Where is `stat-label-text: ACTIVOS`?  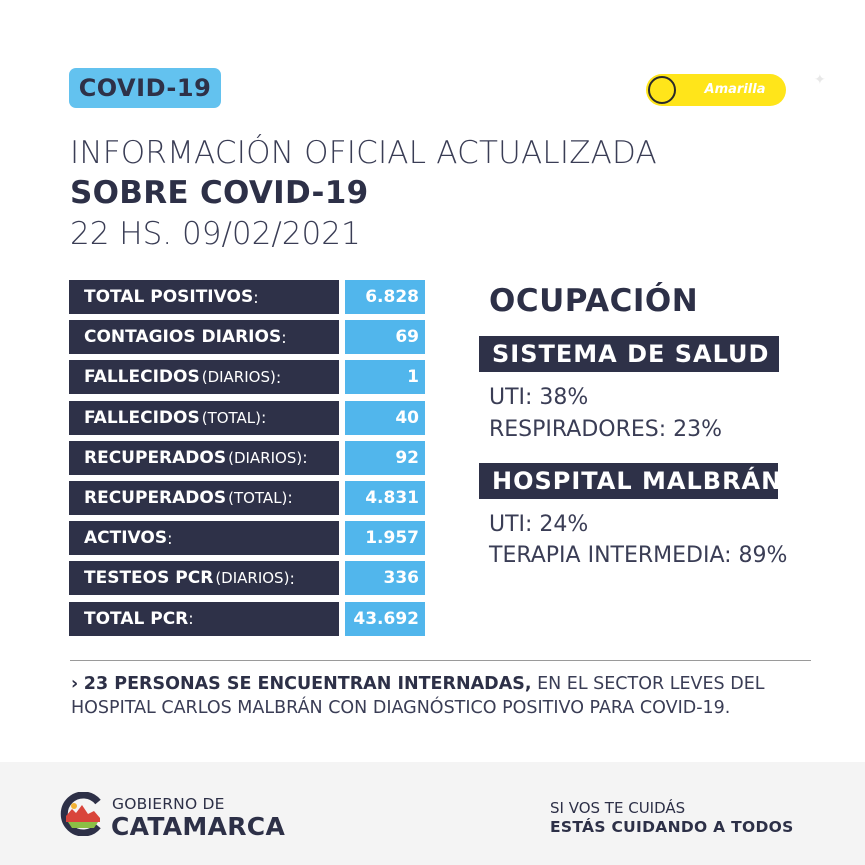
stat-label-text: ACTIVOS is located at coordinates (126, 538).